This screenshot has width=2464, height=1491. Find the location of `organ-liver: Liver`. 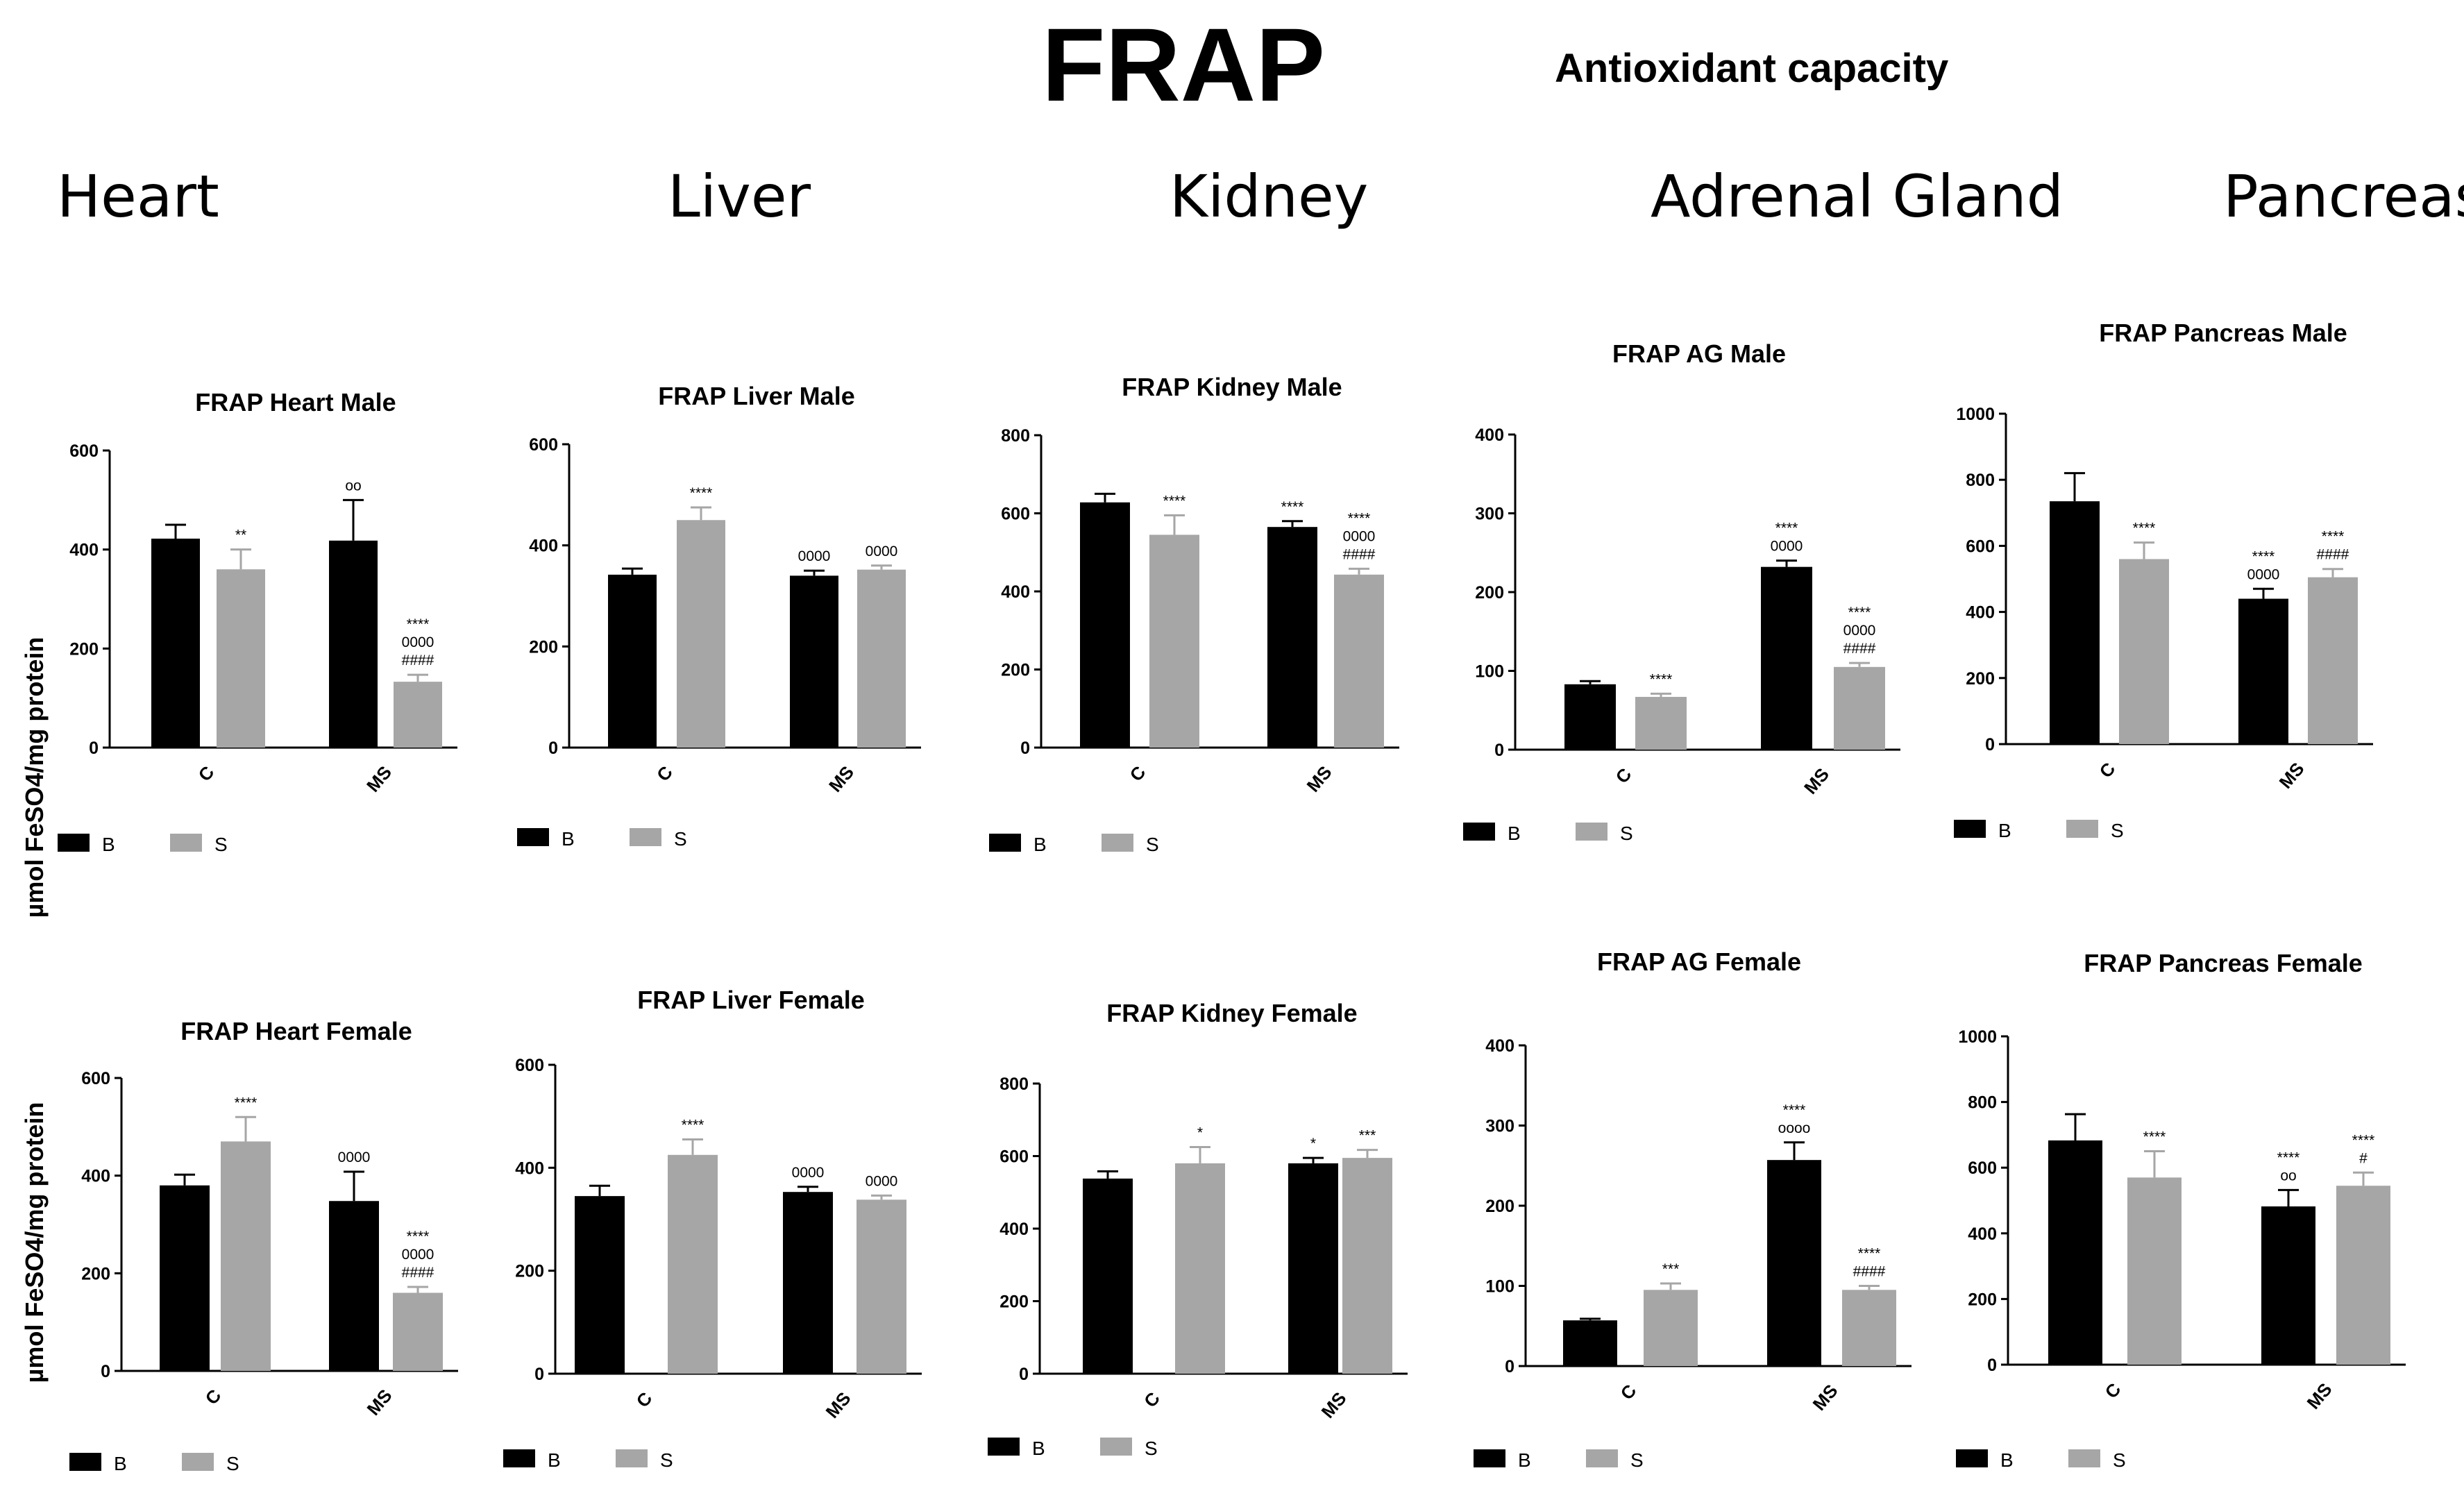

organ-liver: Liver is located at coordinates (739, 196).